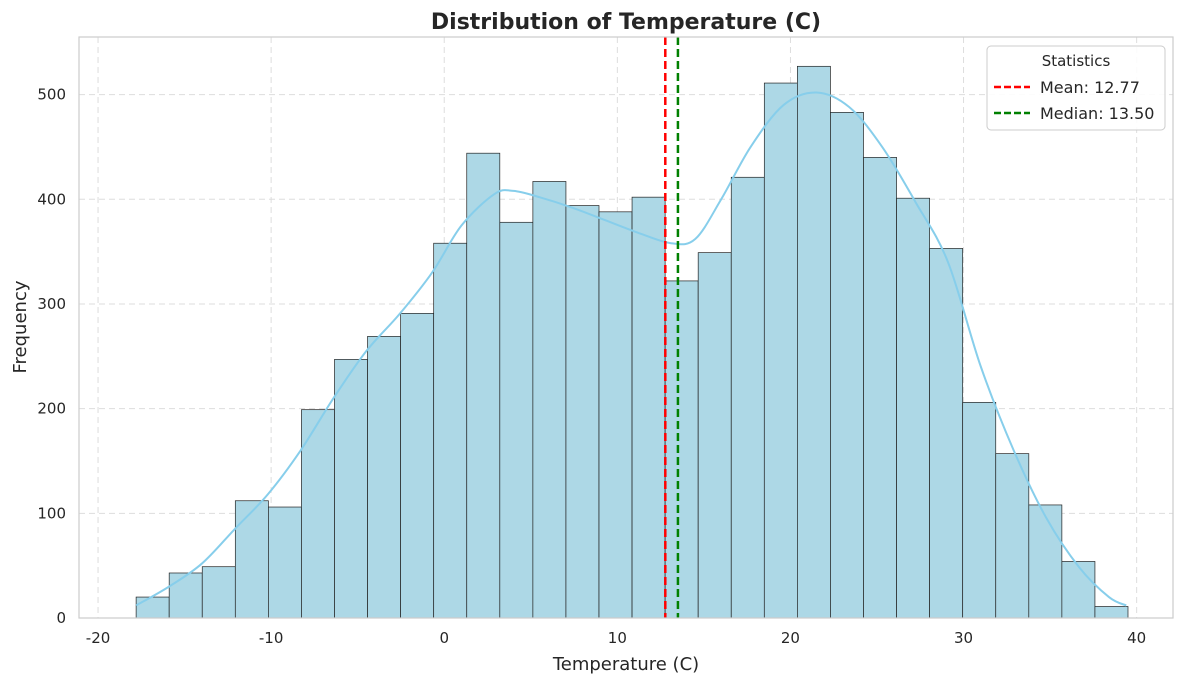 The width and height of the screenshot is (1183, 688). Describe the element at coordinates (625, 664) in the screenshot. I see `x-axis-label: Temperature (C)` at that location.